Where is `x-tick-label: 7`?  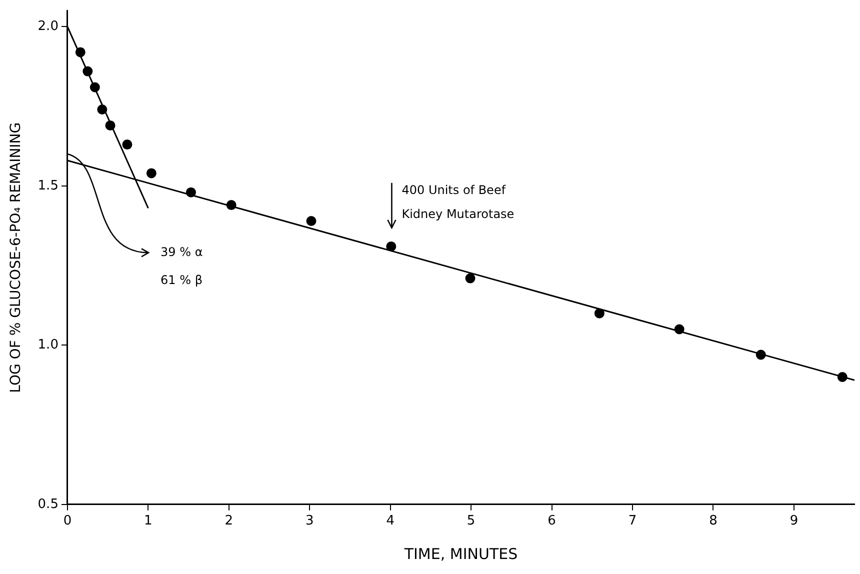
x-tick-label: 7 is located at coordinates (632, 521).